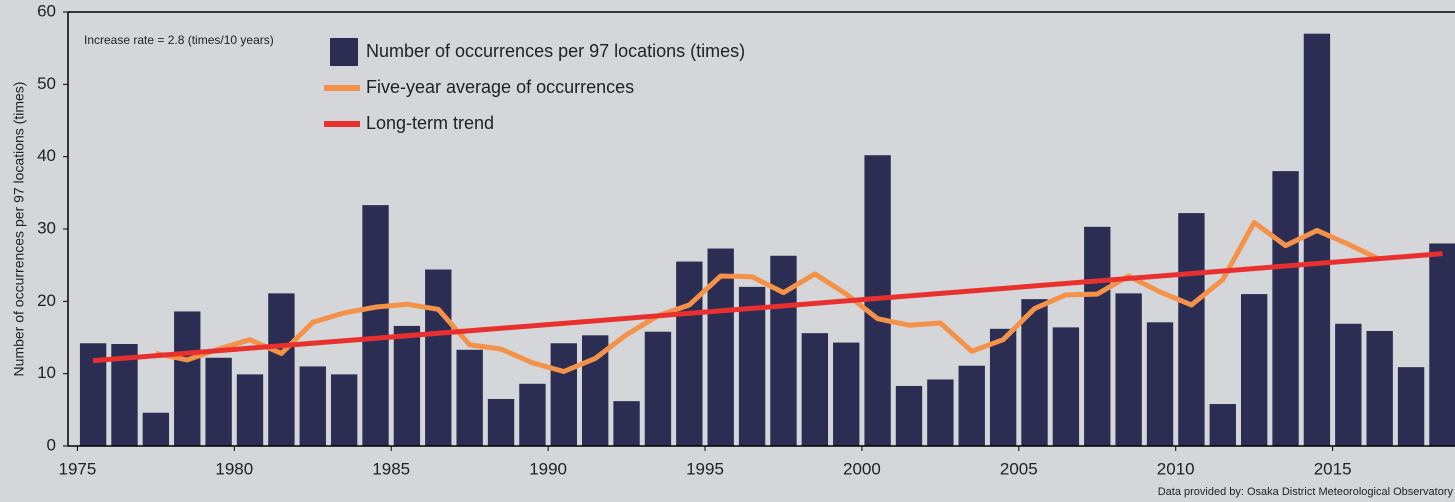 This screenshot has height=502, width=1455. What do you see at coordinates (862, 468) in the screenshot?
I see `x-tick-label: 2000` at bounding box center [862, 468].